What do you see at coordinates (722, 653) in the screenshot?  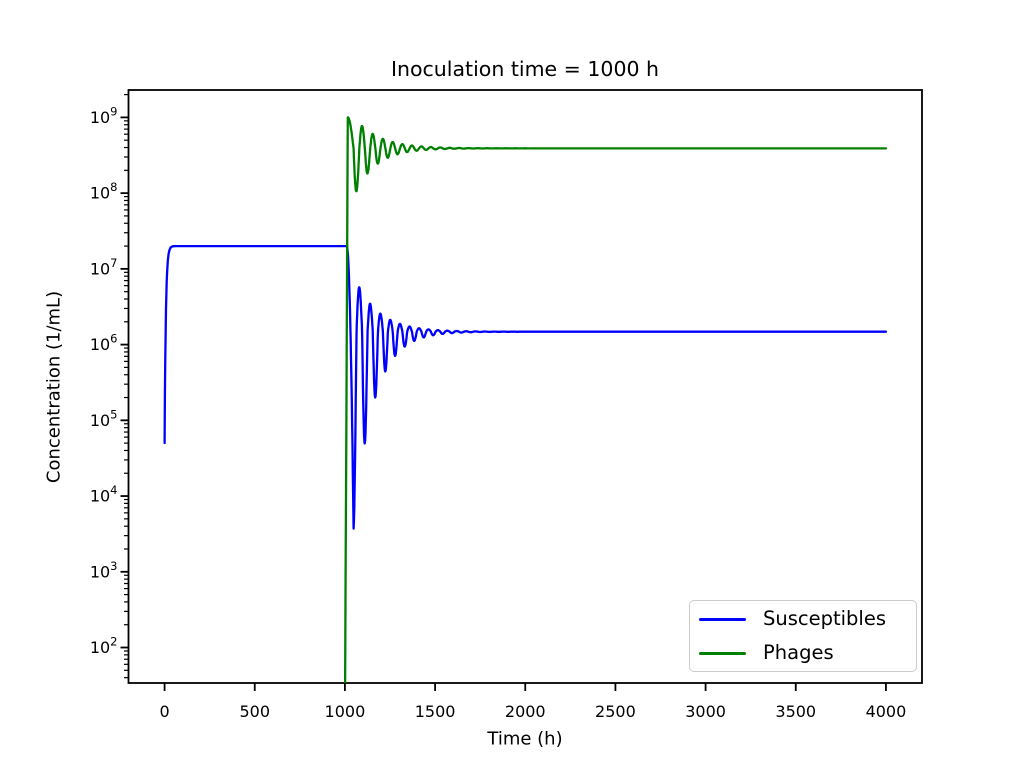 I see `legend-swatch-phages` at bounding box center [722, 653].